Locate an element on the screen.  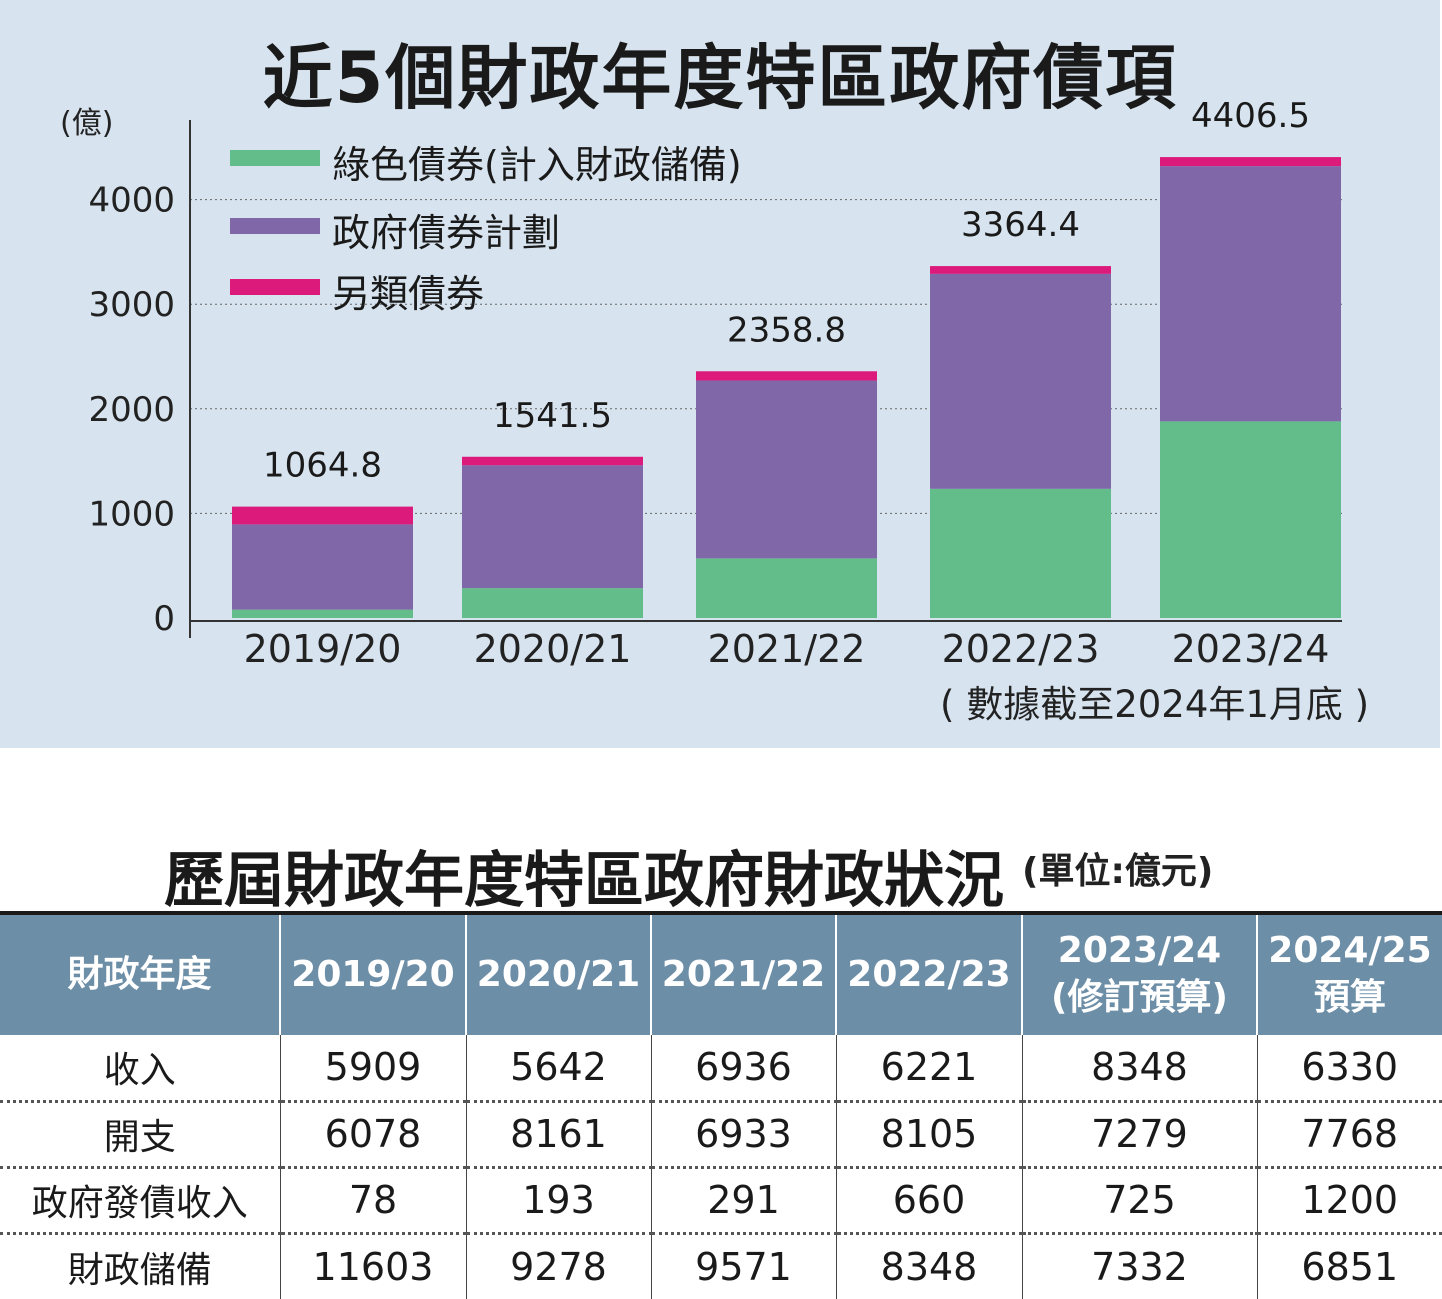
legend-swatch-purple is located at coordinates (275, 226).